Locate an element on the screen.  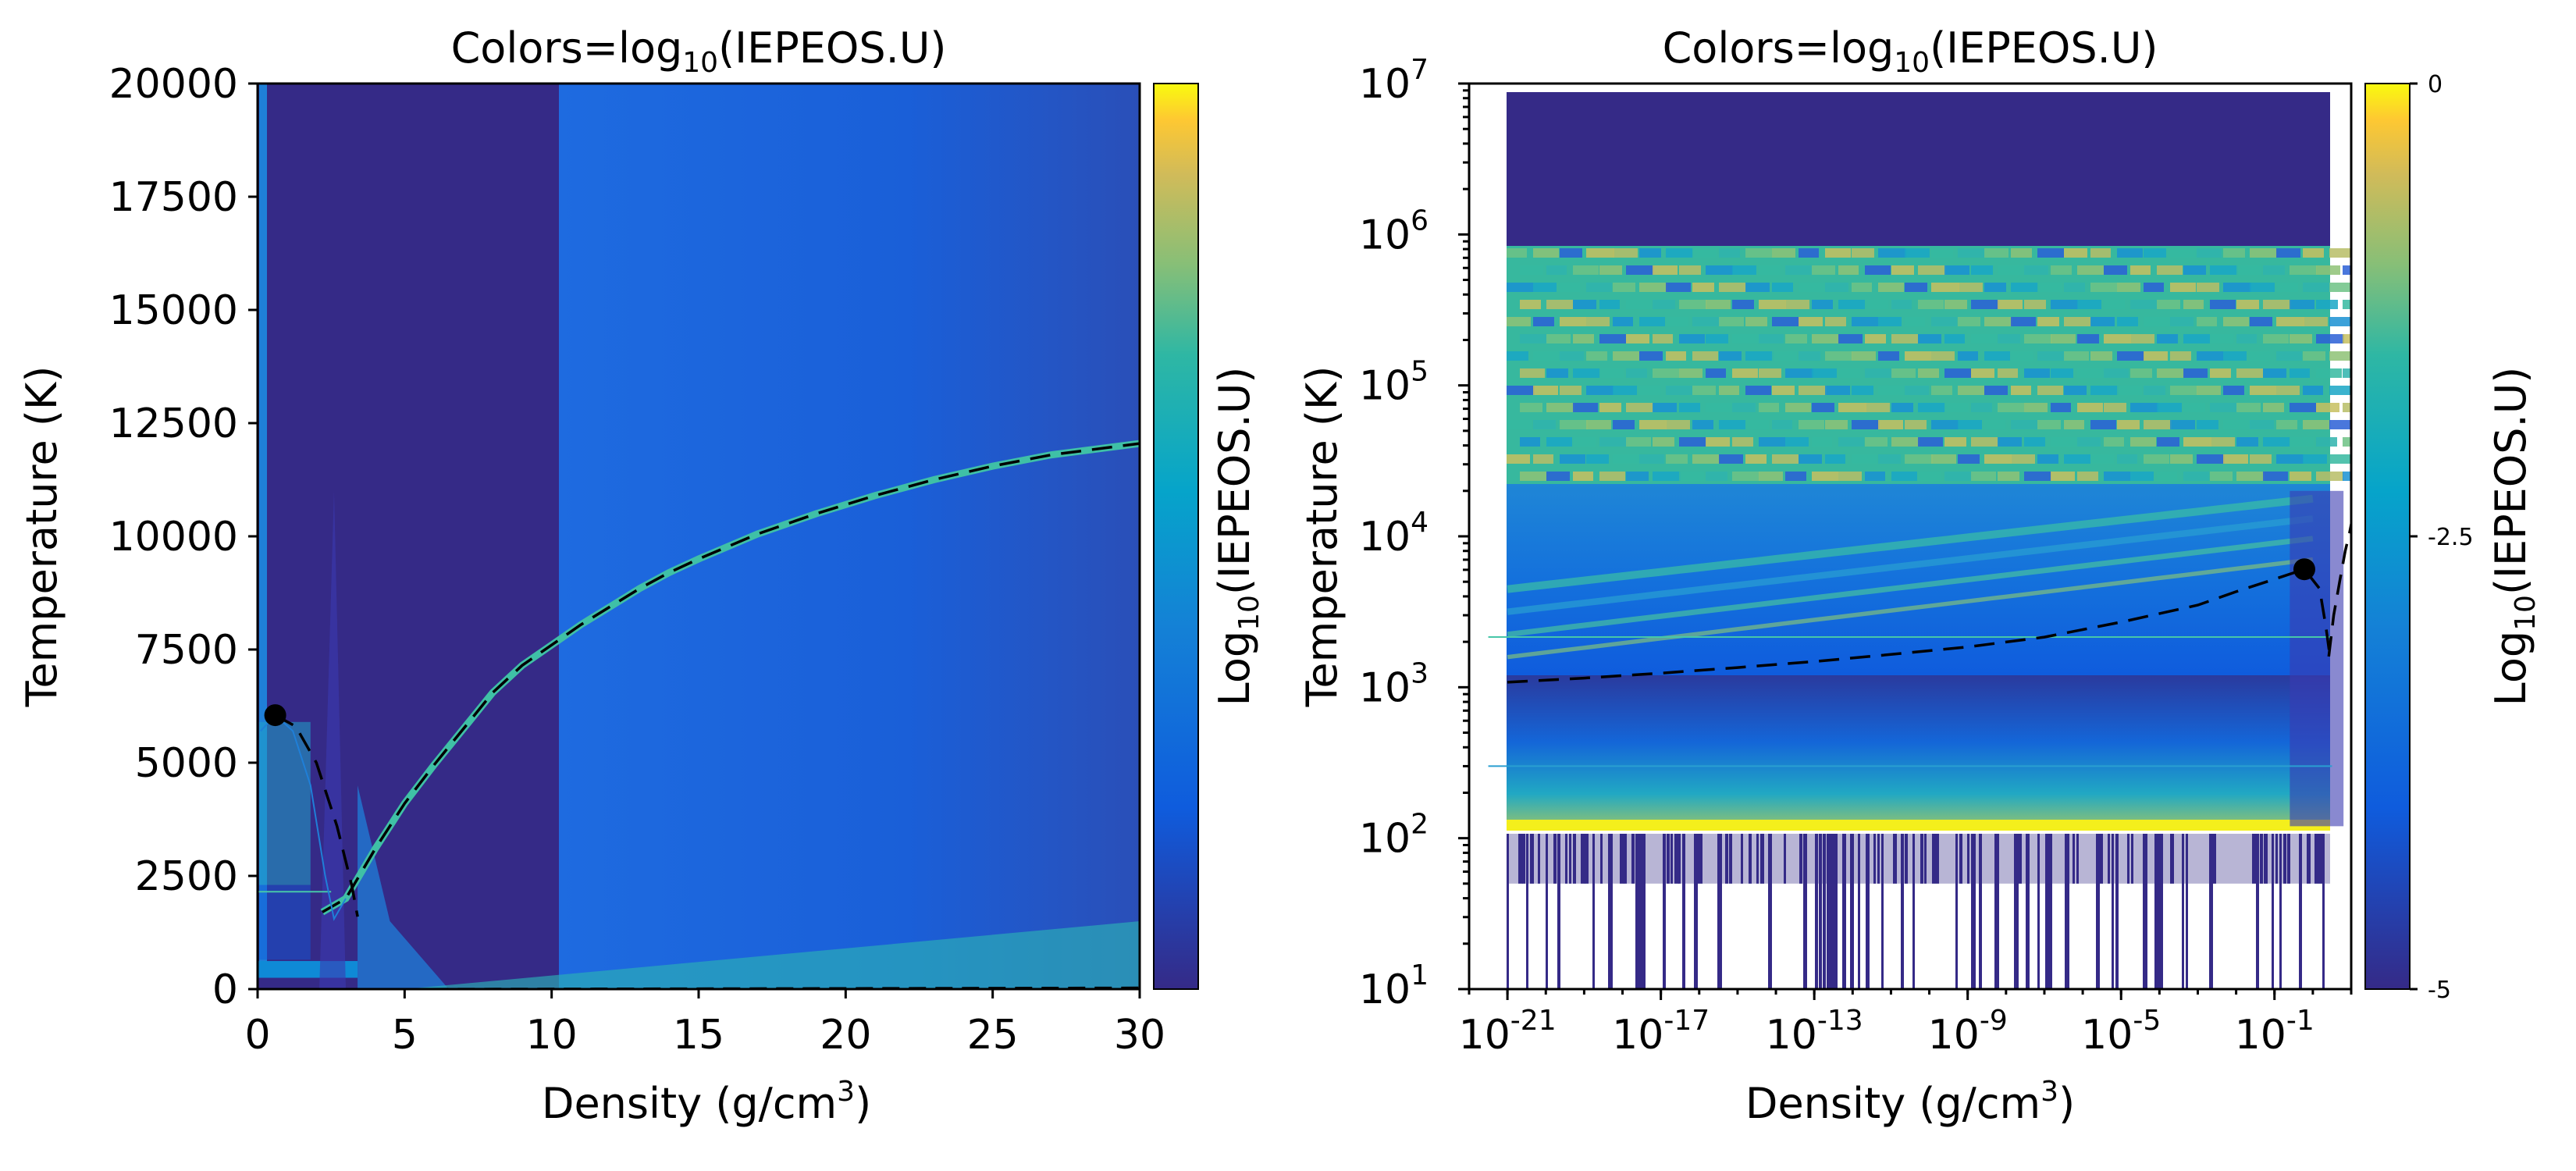
right-colorbar-tick-label: -2.5 is located at coordinates (2451, 537).